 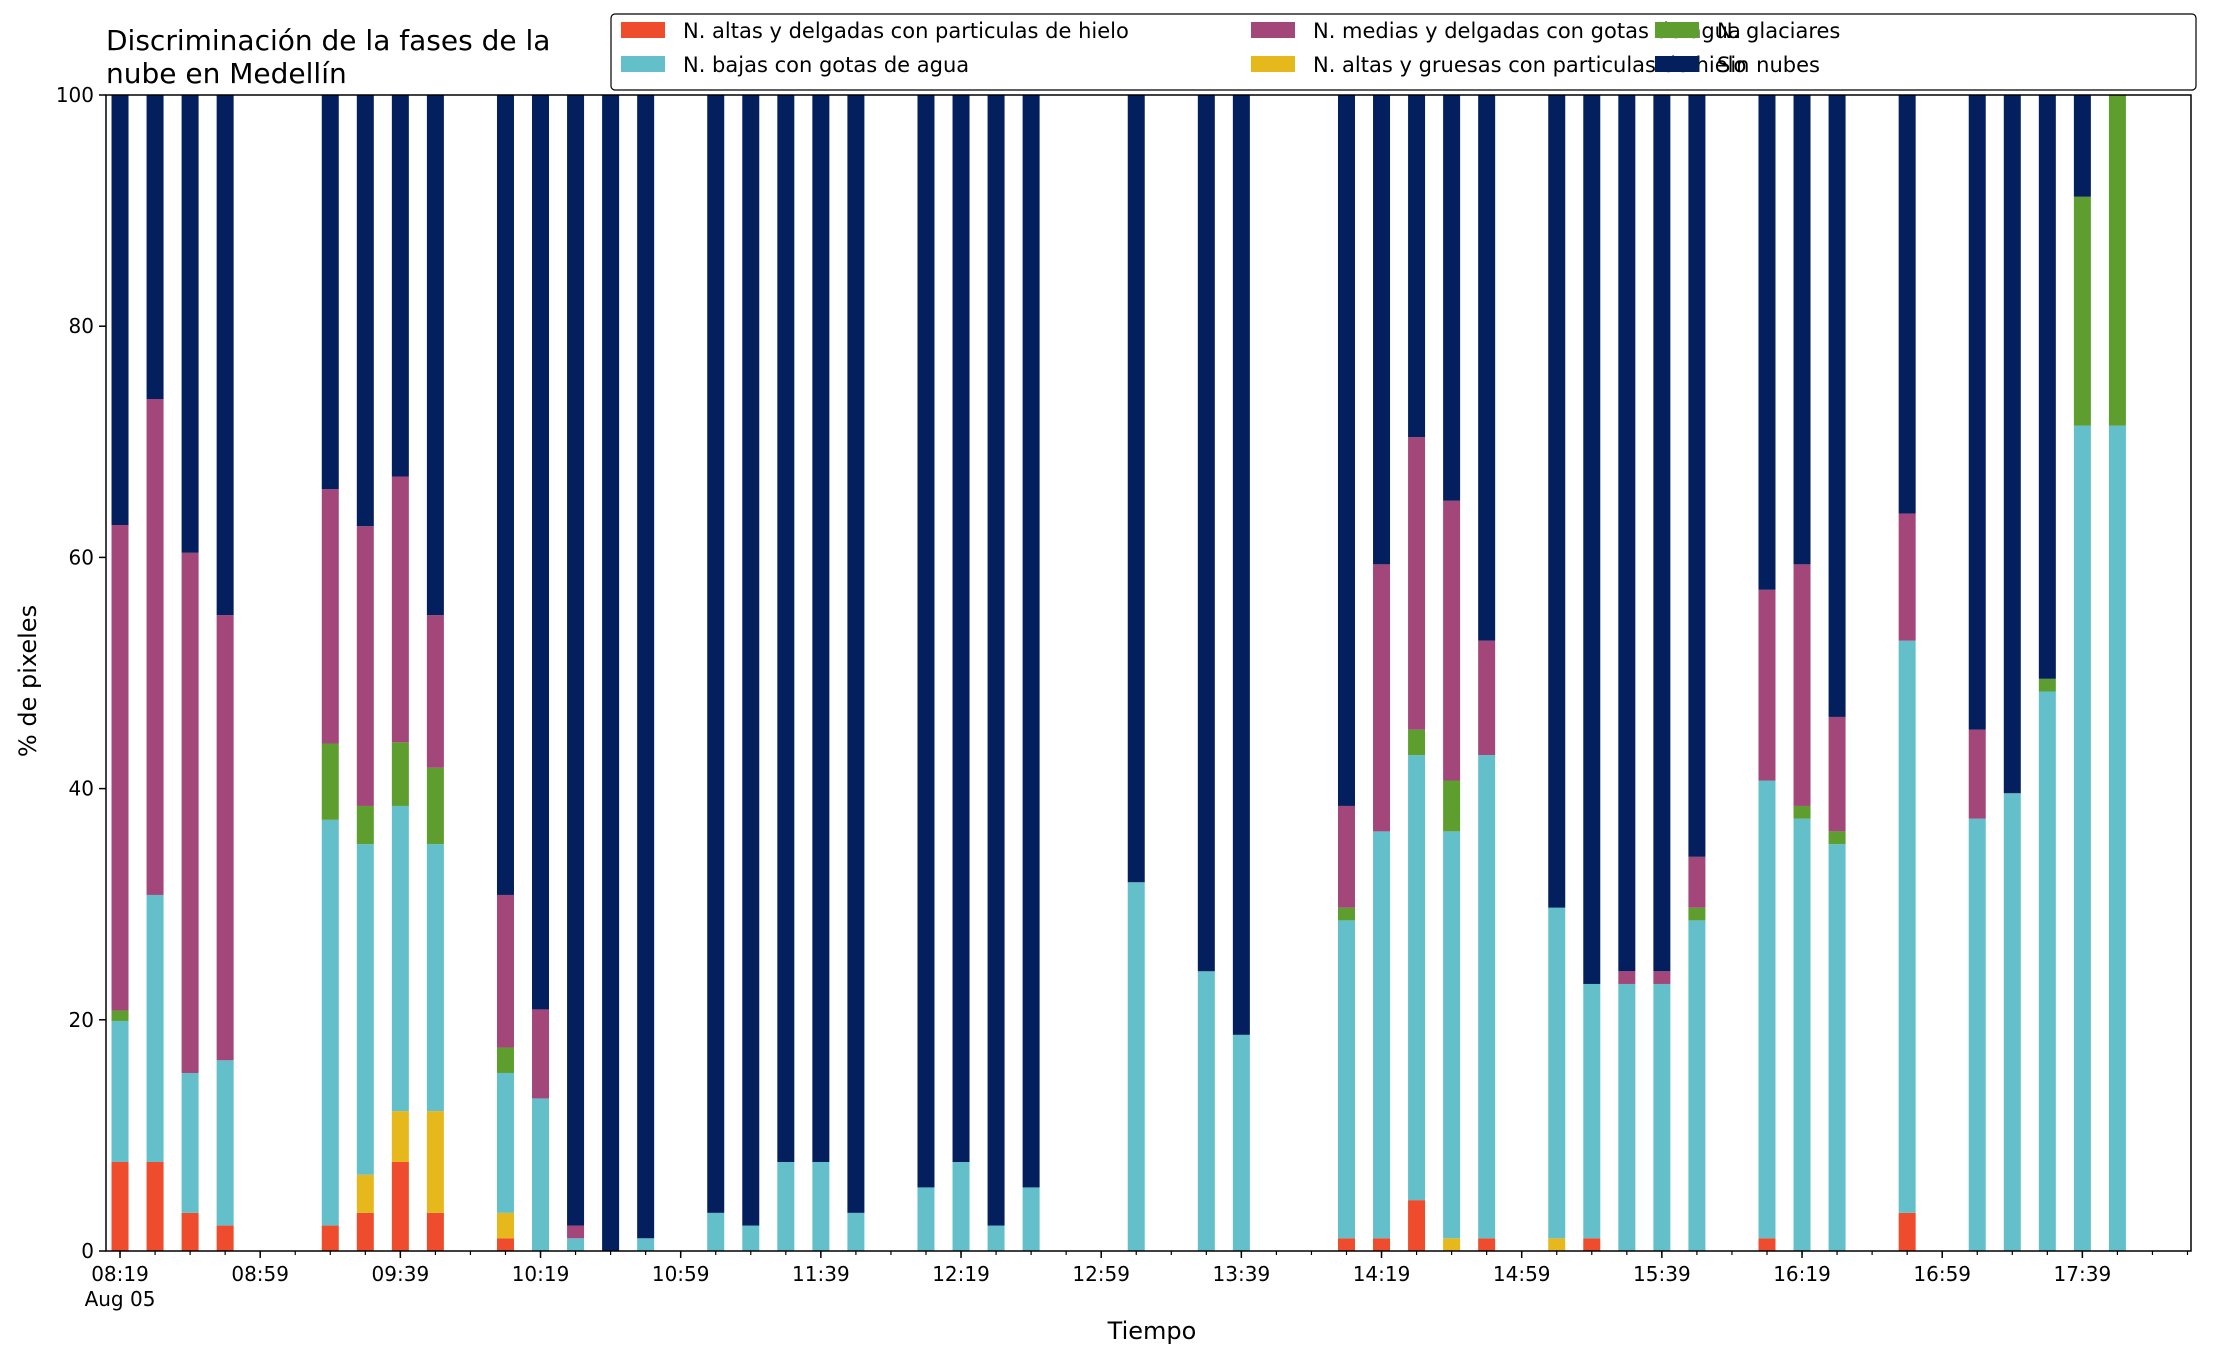 What do you see at coordinates (75, 95) in the screenshot?
I see `y-tick-label: 100` at bounding box center [75, 95].